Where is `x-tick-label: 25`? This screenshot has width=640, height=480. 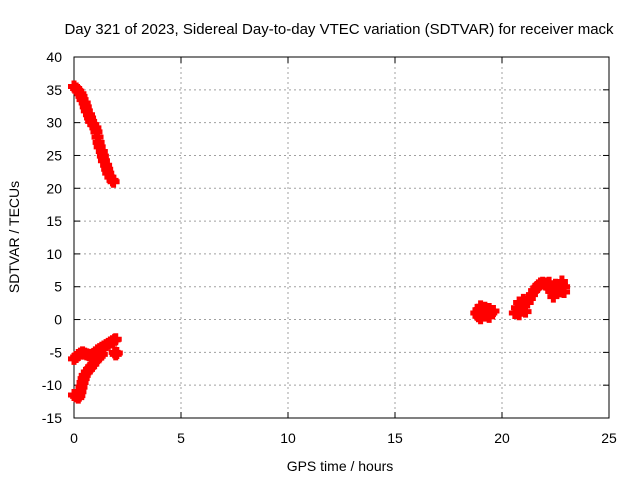 x-tick-label: 25 is located at coordinates (609, 438).